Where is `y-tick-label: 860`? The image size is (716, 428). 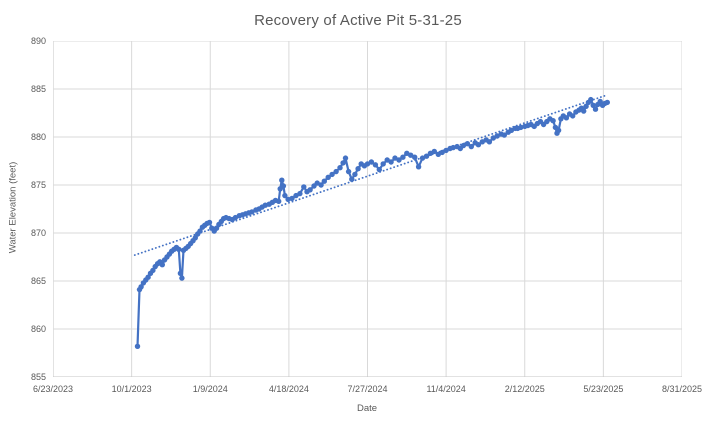 y-tick-label: 860 is located at coordinates (38, 328).